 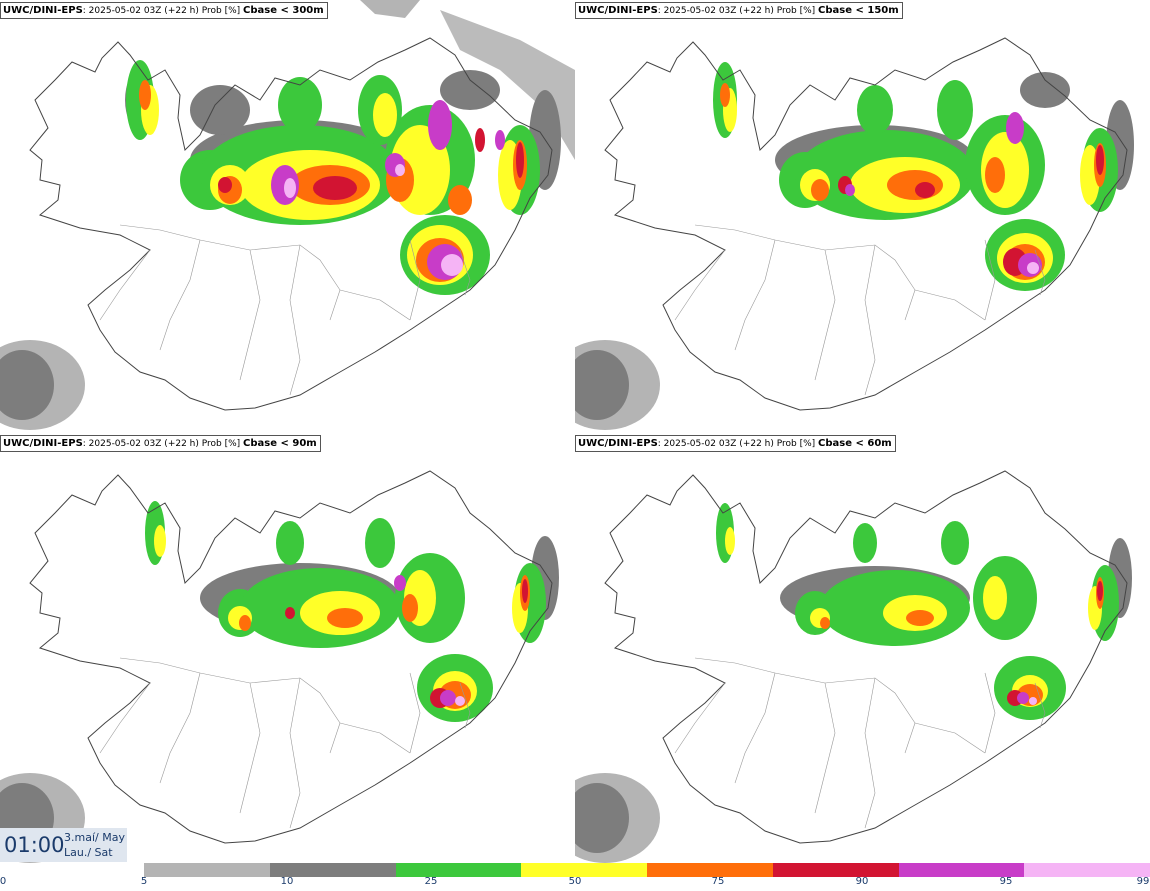 I want to click on valid-time-box: 01:00 3.maí/ May Lau./ Sat, so click(x=63, y=845).